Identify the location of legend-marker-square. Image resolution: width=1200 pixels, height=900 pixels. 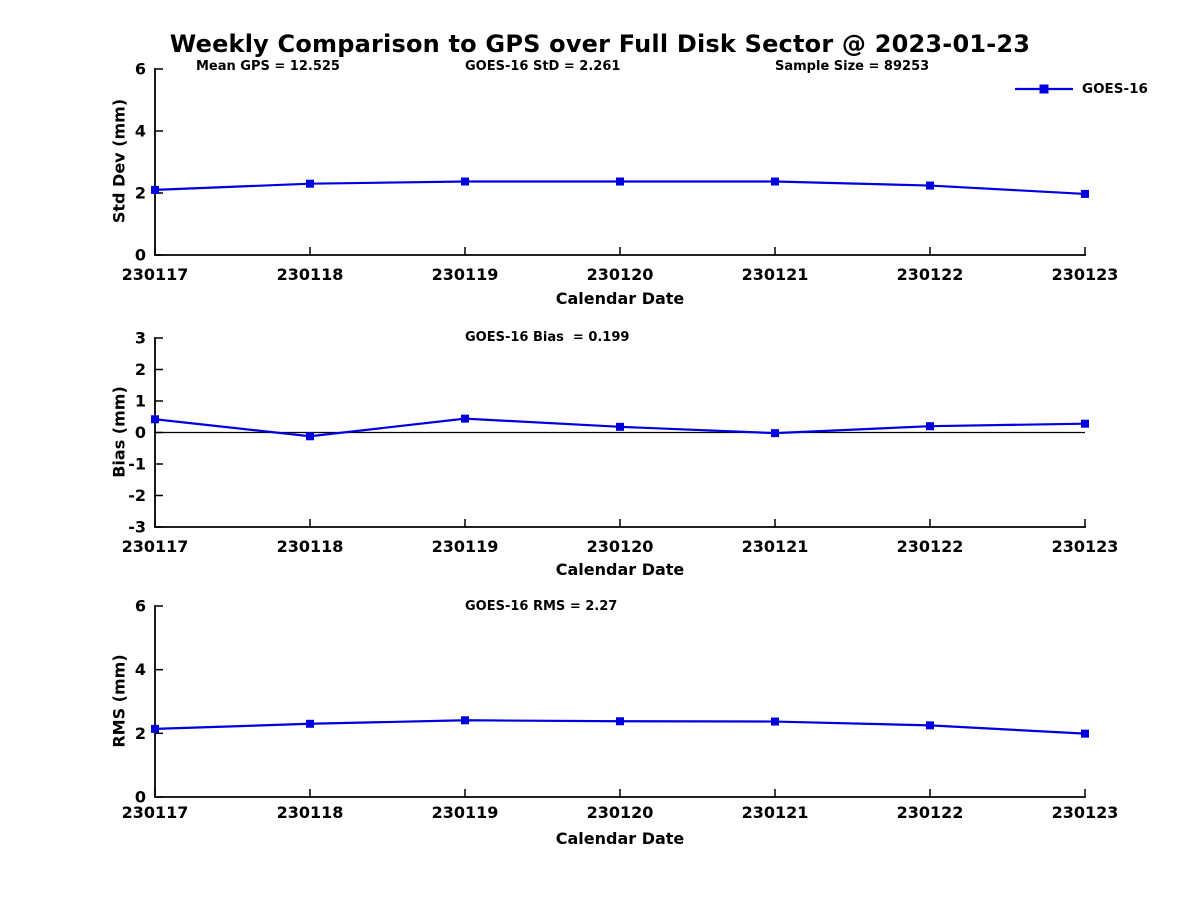
(1044, 89).